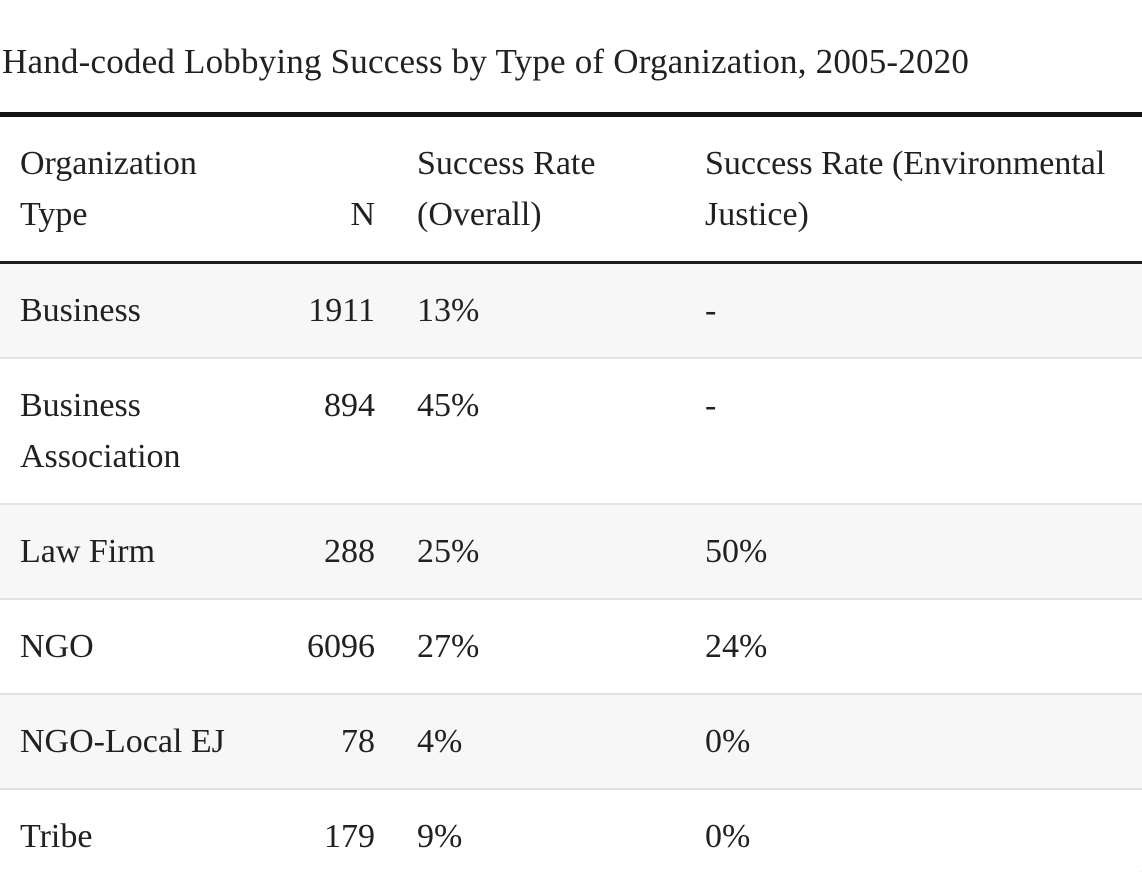 The height and width of the screenshot is (872, 1142). What do you see at coordinates (440, 741) in the screenshot?
I see `cell-success-rate-overall: 4%` at bounding box center [440, 741].